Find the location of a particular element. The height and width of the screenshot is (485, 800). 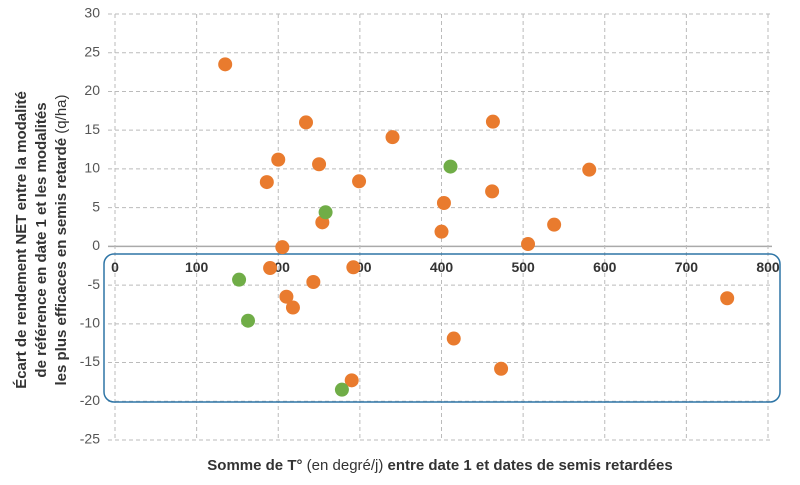

y-tick-label: 30 is located at coordinates (92, 13).